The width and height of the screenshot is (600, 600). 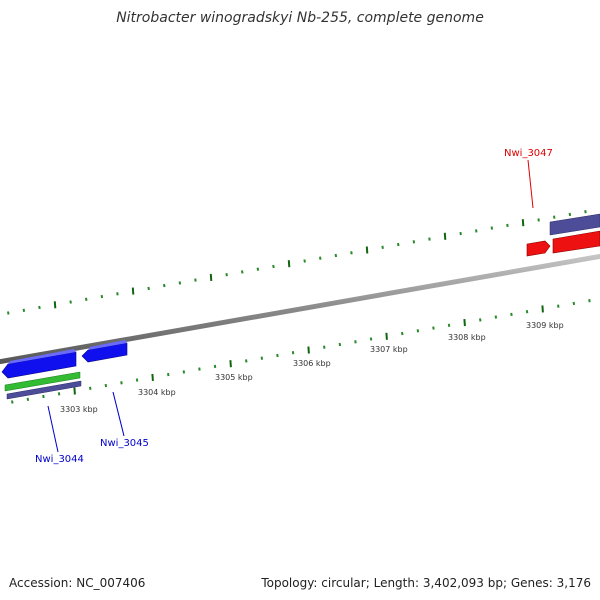 I want to click on topology-label: Topology:, so click(x=289, y=583).